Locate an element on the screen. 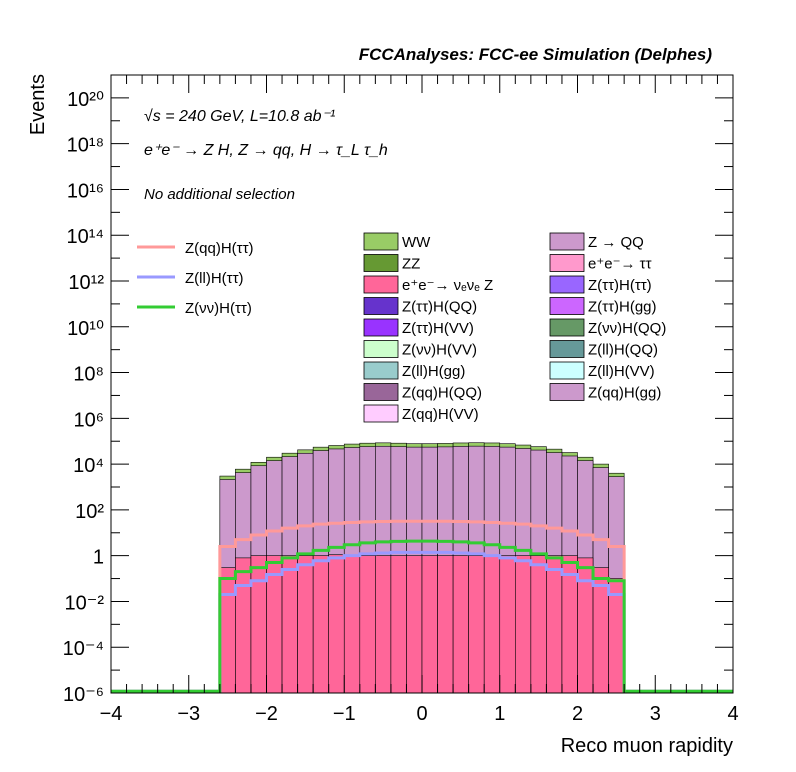 This screenshot has width=796, height=772. legend-label: Z(ττ)H(gg) is located at coordinates (622, 307).